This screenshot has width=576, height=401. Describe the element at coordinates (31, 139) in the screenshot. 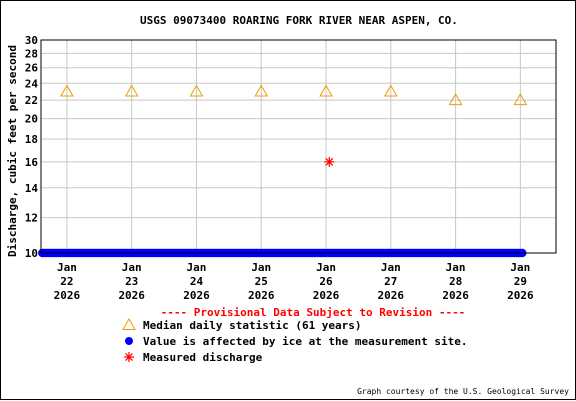

I see `y-tick-label: 18` at that location.